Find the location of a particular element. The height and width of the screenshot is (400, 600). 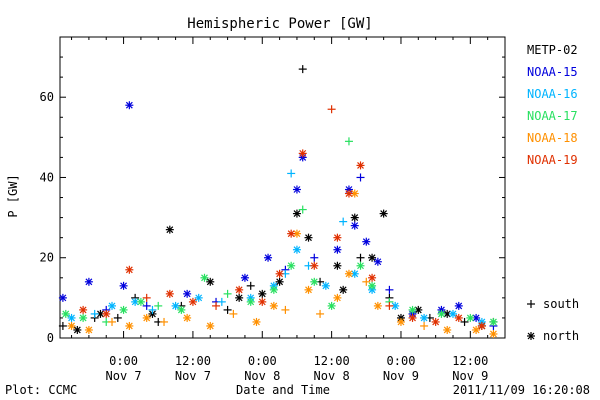

marker-legend-label: south is located at coordinates (561, 304).